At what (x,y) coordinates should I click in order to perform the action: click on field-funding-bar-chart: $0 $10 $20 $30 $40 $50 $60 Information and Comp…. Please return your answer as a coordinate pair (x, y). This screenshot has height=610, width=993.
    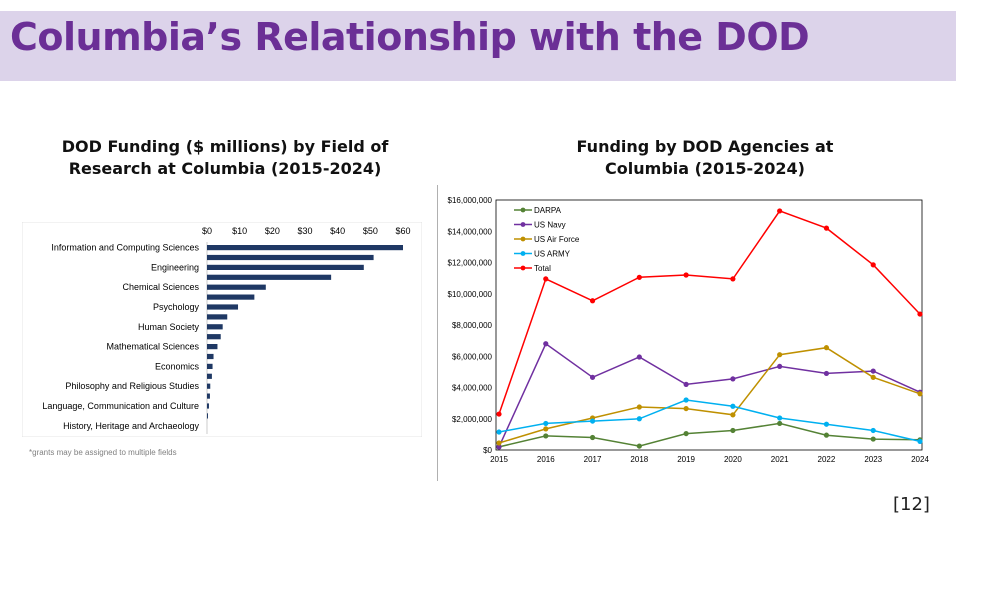
    Looking at the image, I should click on (222, 329).